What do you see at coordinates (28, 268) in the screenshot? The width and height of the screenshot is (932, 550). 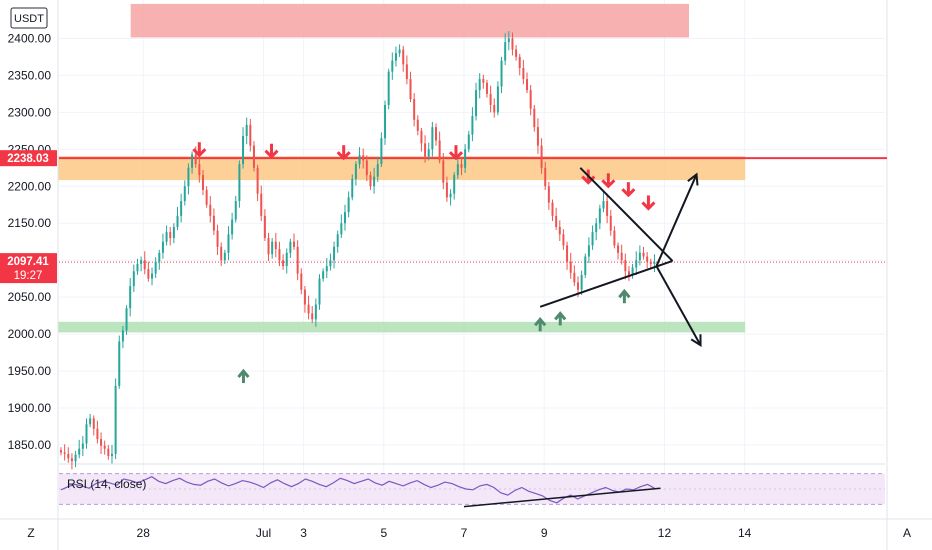 I see `current-price-badge: 2097.41 19:27` at bounding box center [28, 268].